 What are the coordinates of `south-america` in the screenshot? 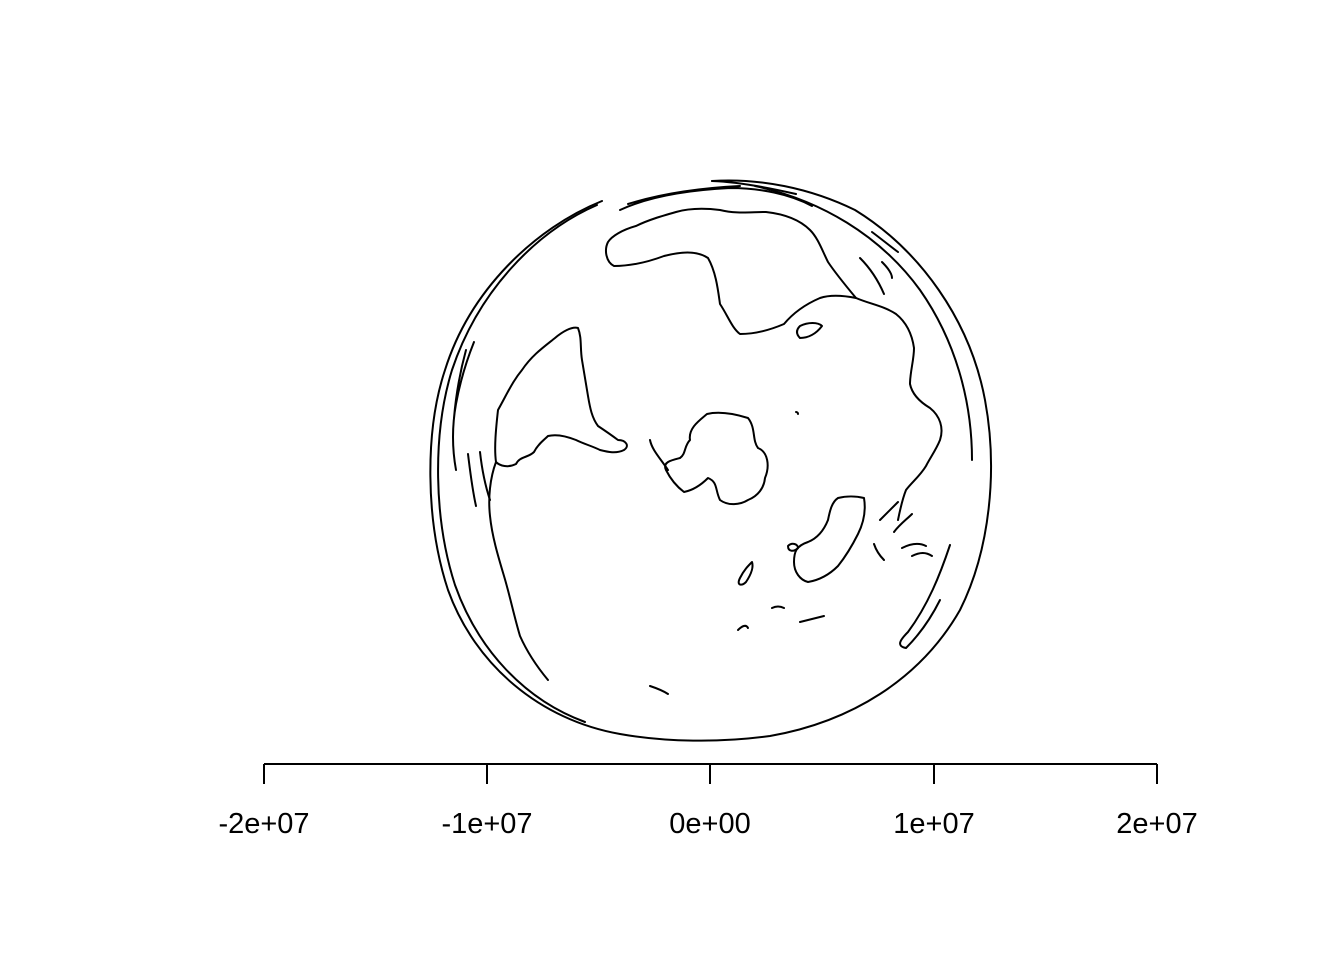 It's located at (561, 397).